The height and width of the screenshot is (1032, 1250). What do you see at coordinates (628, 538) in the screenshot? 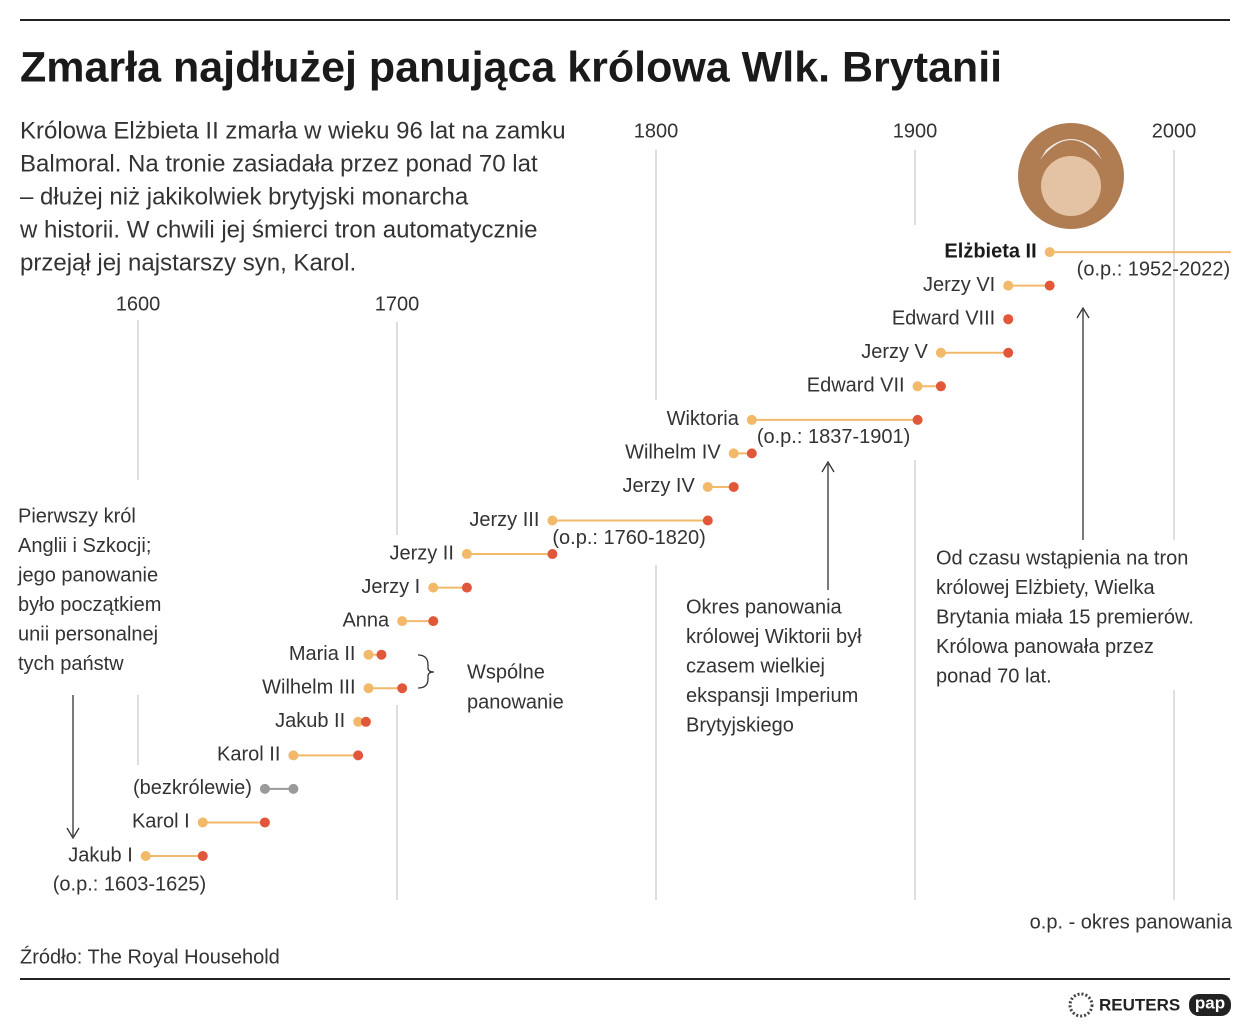
I see `reign-note: (o.p.: 1760-1820)` at bounding box center [628, 538].